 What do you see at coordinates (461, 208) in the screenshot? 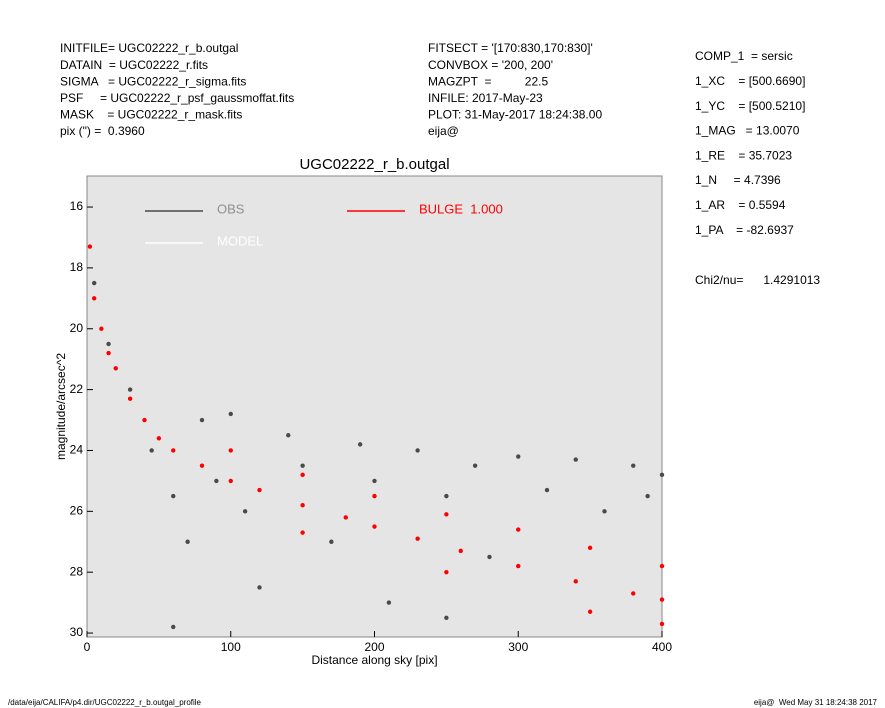
I see `legend-label: BULGE 1.000` at bounding box center [461, 208].